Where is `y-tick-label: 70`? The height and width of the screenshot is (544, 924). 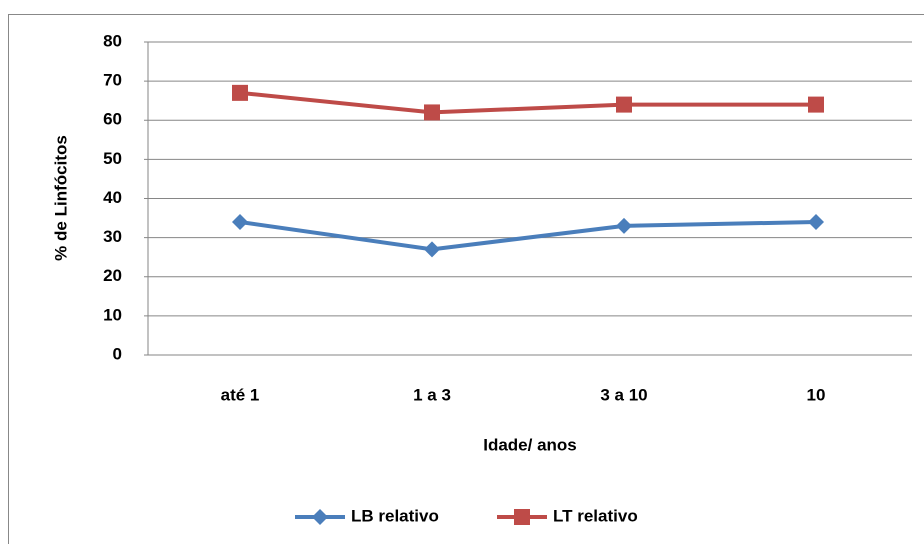
y-tick-label: 70 is located at coordinates (112, 80).